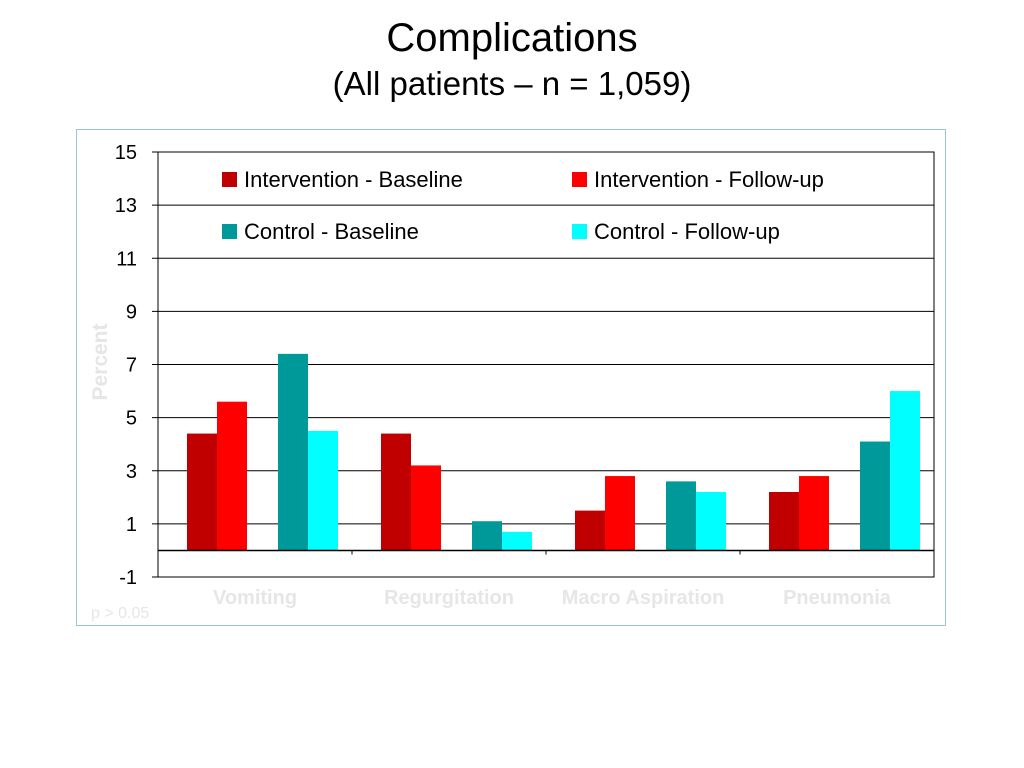  I want to click on significance-note: p > 0.05, so click(120, 613).